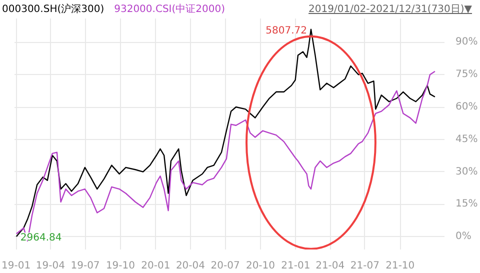 The image size is (480, 273). What do you see at coordinates (53, 9) in the screenshot?
I see `text: 000300.SH(沪深300)` at bounding box center [53, 9].